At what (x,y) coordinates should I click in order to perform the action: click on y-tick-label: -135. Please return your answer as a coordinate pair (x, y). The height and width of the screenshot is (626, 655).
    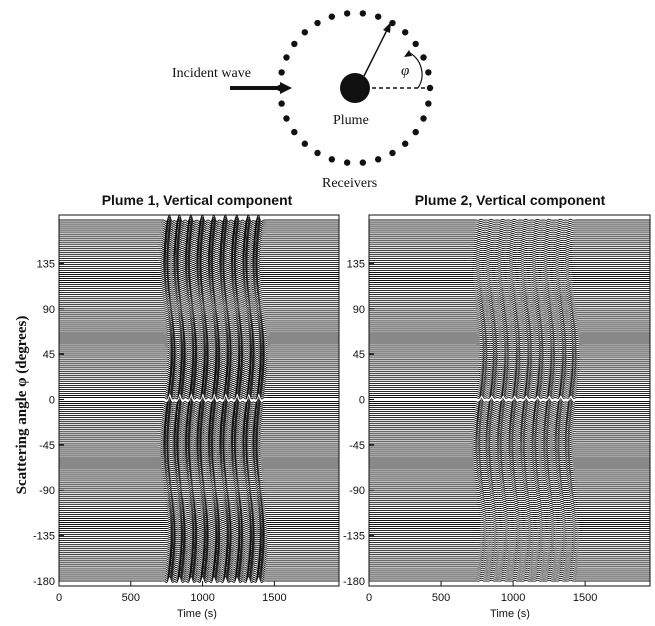
    Looking at the image, I should click on (354, 537).